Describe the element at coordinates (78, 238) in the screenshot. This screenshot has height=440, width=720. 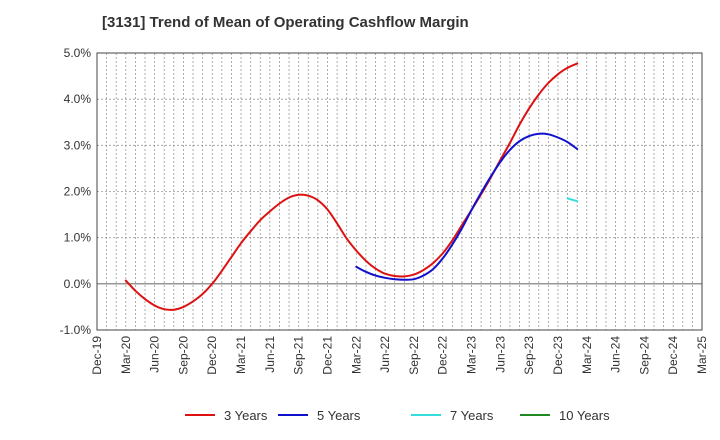
I see `y-tick-label: 1.0%` at that location.